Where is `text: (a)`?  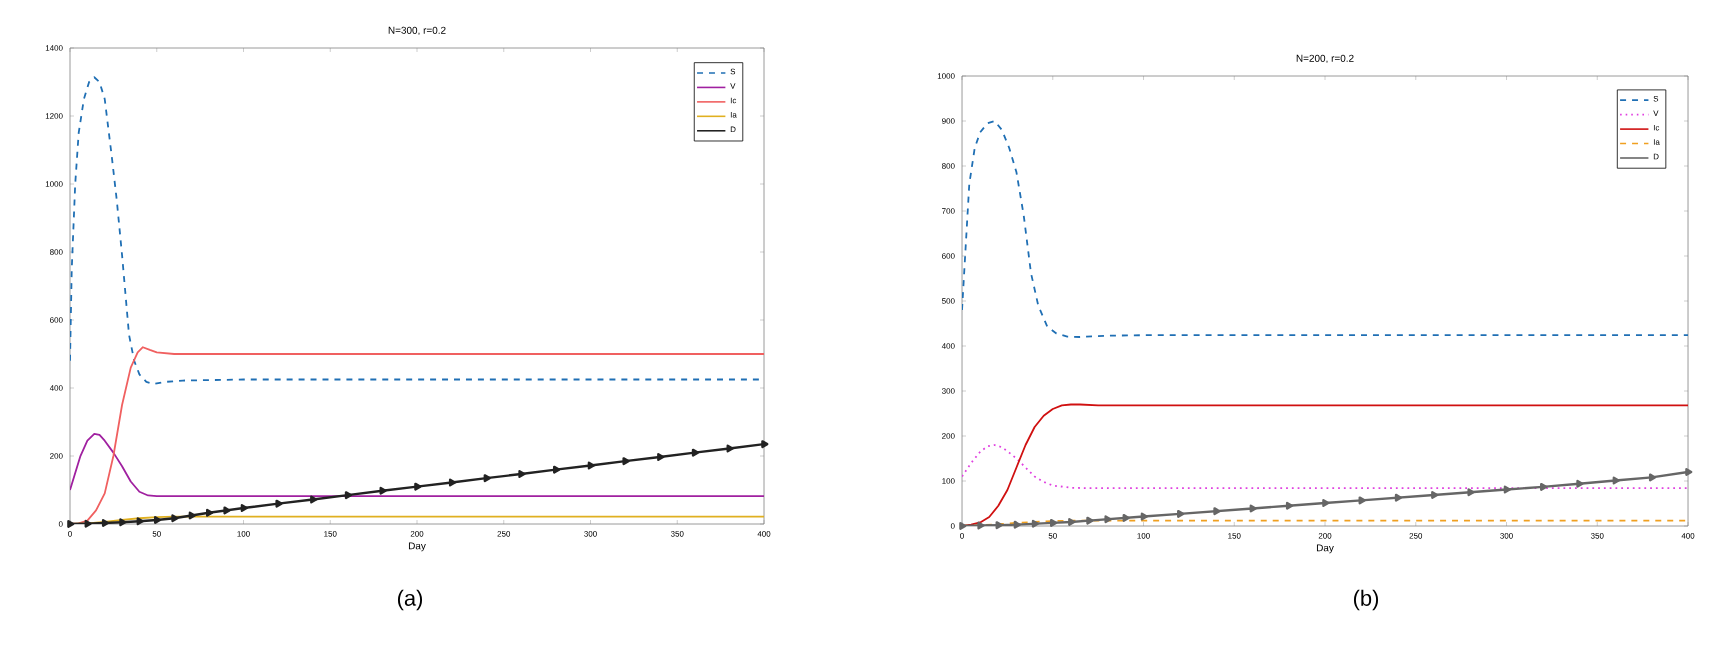 text: (a) is located at coordinates (410, 600).